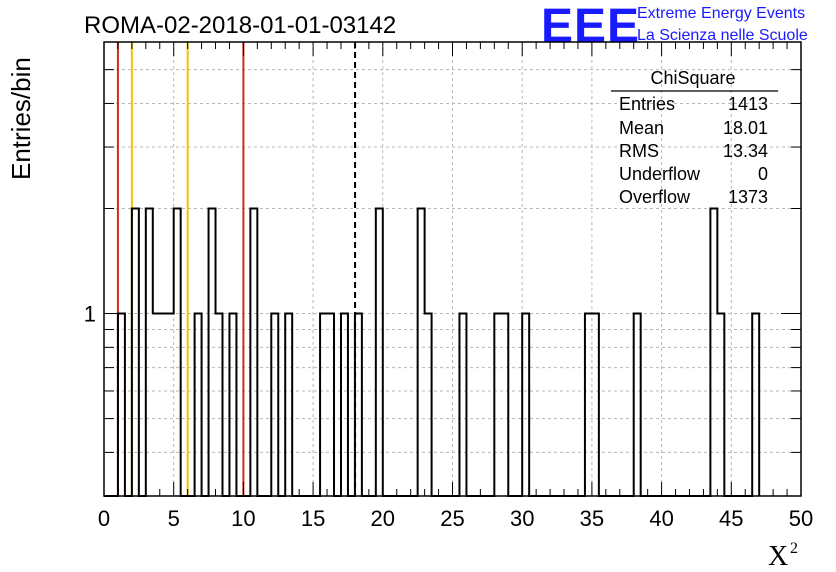  I want to click on x-tick-label: 35, so click(592, 518).